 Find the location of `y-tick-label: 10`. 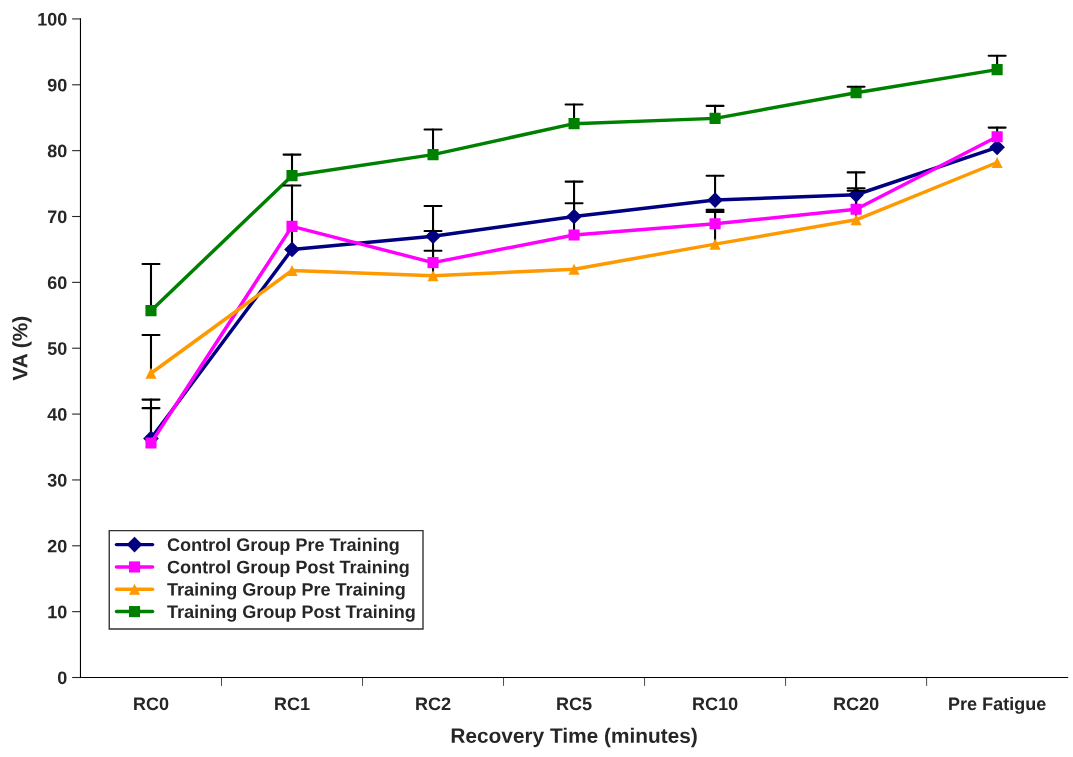

y-tick-label: 10 is located at coordinates (57, 612).